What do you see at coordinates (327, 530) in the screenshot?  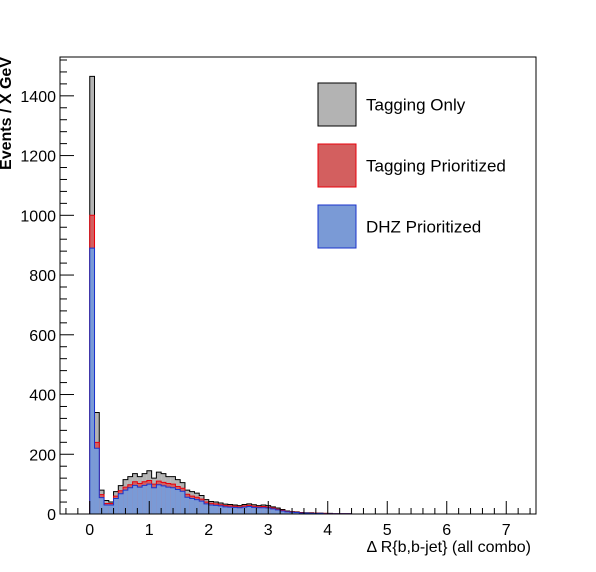 I see `x-tick-label: 4` at bounding box center [327, 530].